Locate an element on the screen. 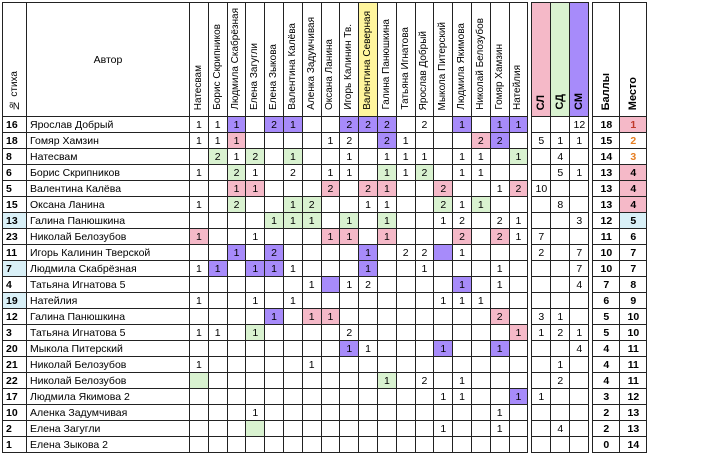 The image size is (702, 454). sum-header: СЛ is located at coordinates (541, 59).